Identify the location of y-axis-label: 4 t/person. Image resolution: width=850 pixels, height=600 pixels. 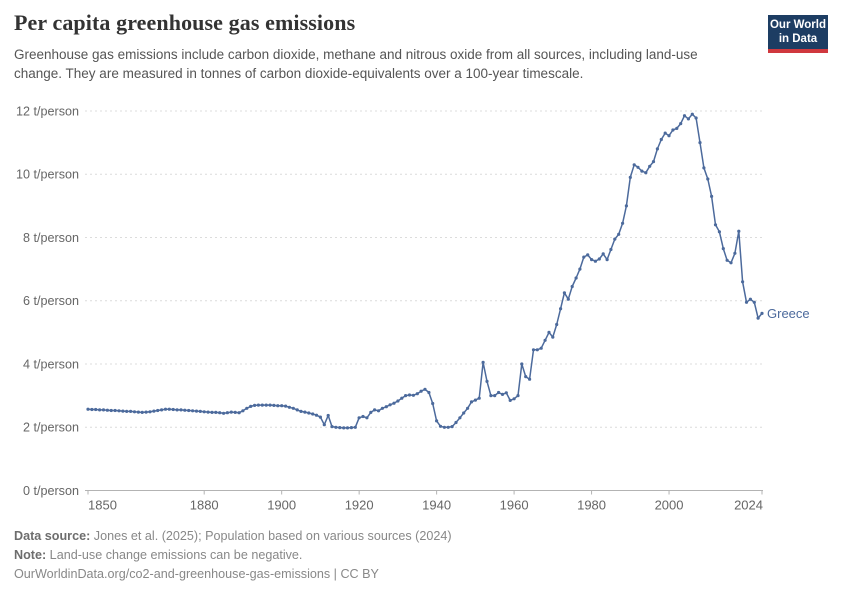
(51, 364).